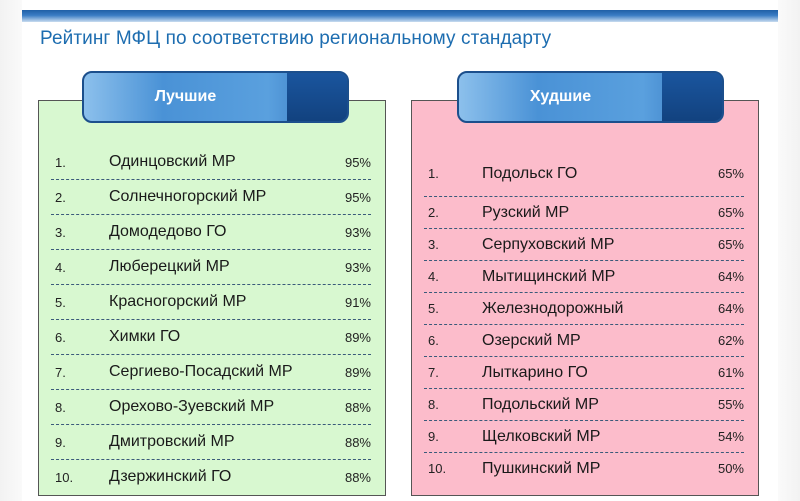  I want to click on worst-heading: Худшие, so click(560, 96).